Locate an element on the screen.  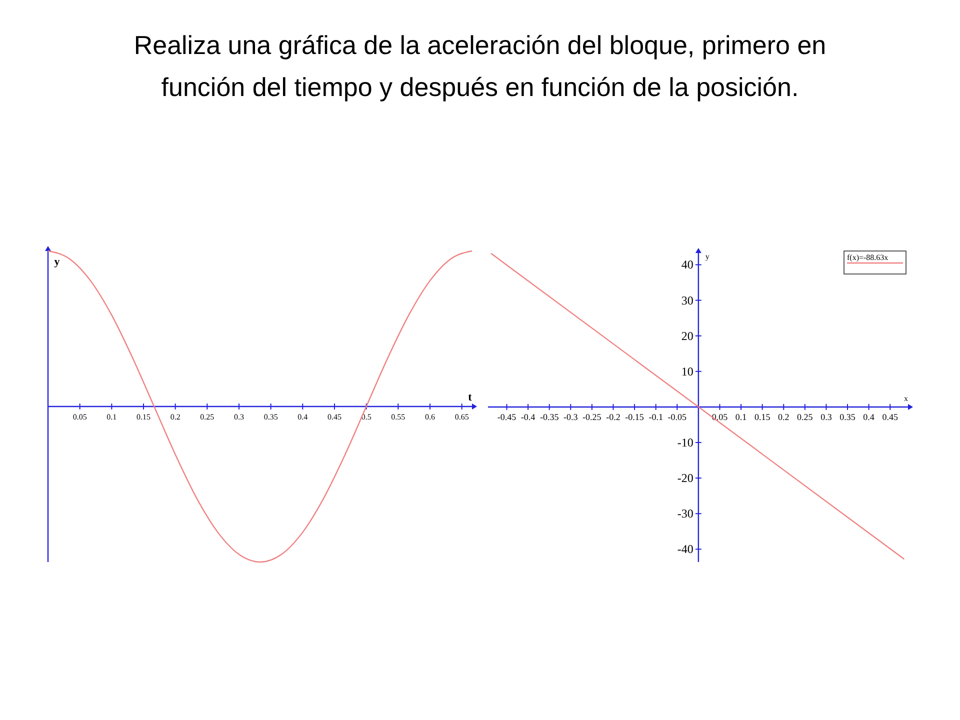
x-axis-title: x is located at coordinates (906, 398).